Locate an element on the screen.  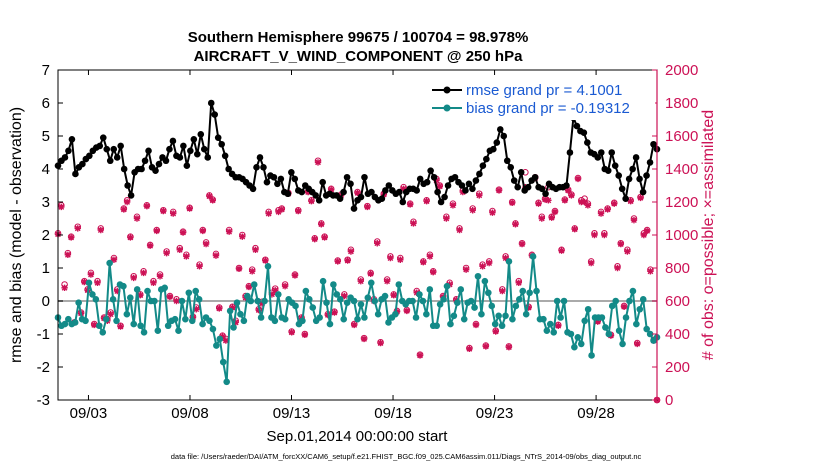
x-tick-label: 09/28 is located at coordinates (596, 413).